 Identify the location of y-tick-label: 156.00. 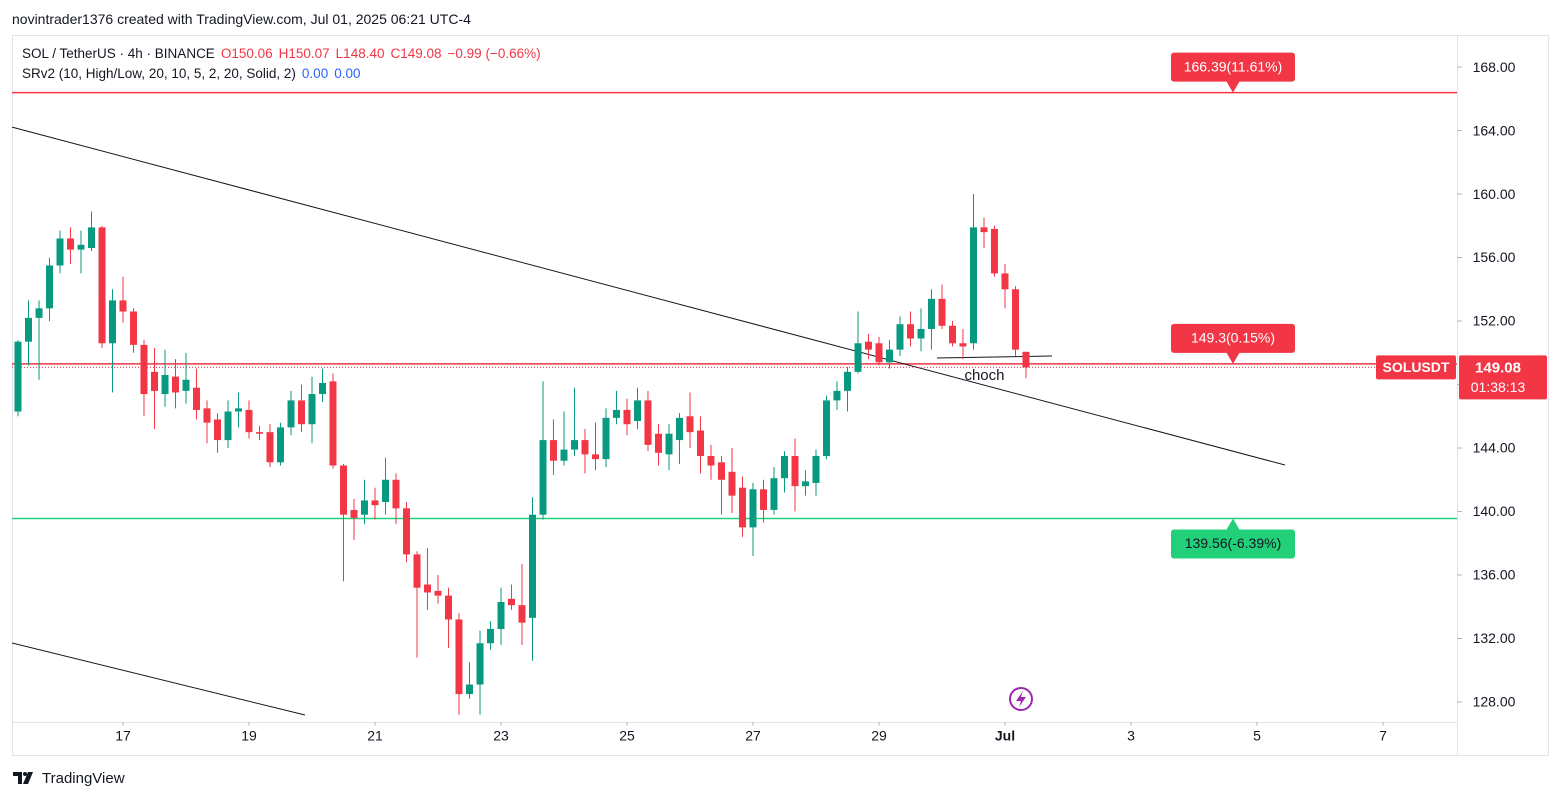
(1494, 257).